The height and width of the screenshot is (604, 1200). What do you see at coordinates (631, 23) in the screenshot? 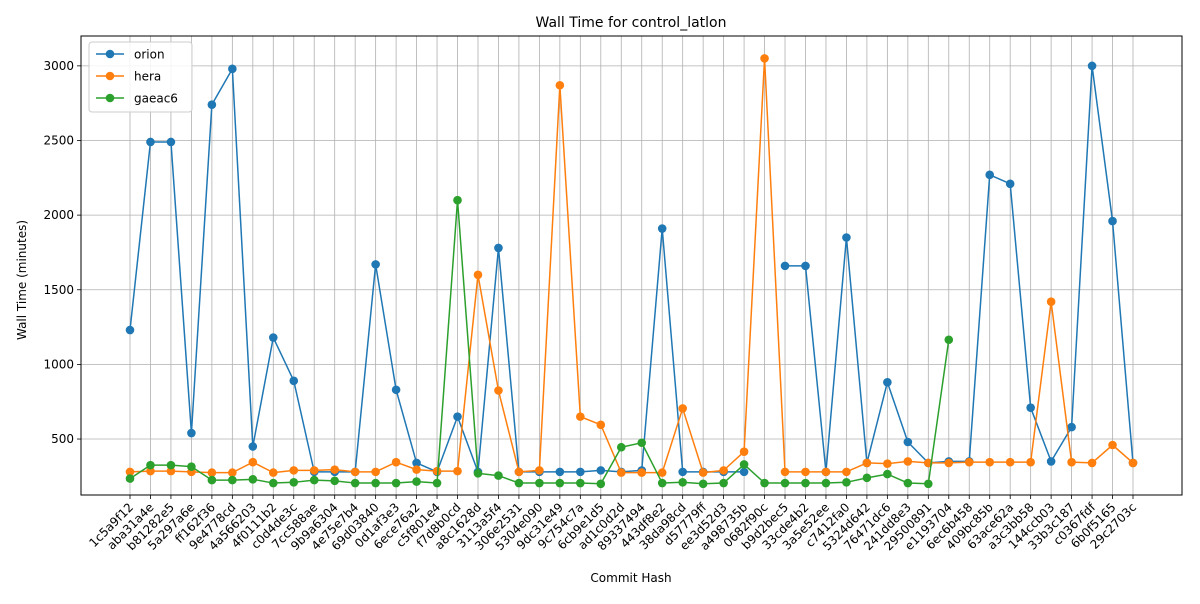
I see `chart-title: Wall Time for control_latlon` at bounding box center [631, 23].